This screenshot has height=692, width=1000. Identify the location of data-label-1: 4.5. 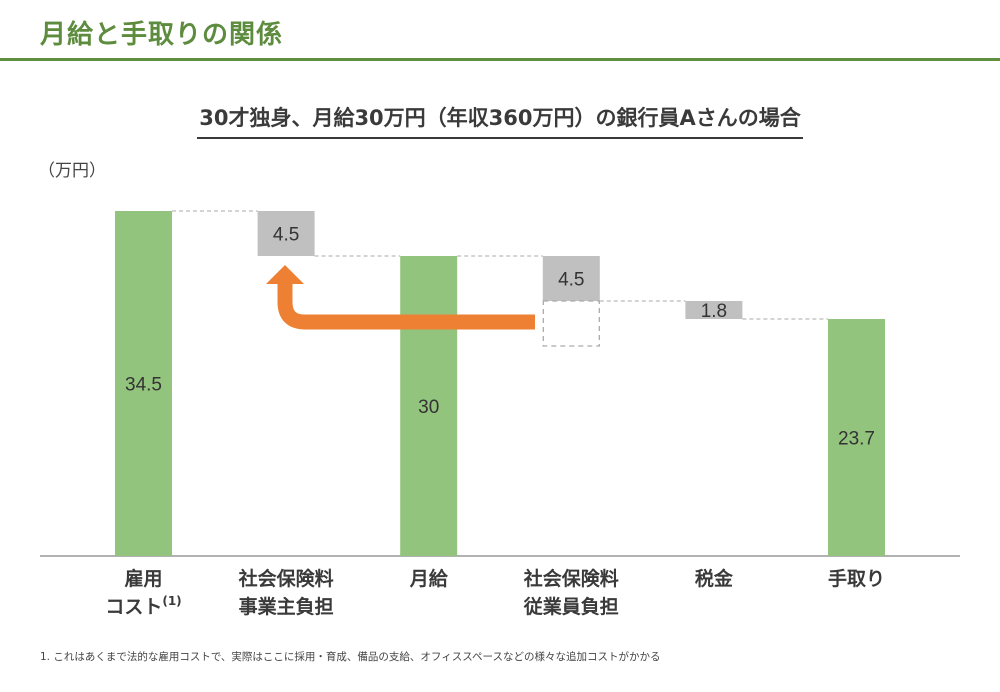
(286, 235).